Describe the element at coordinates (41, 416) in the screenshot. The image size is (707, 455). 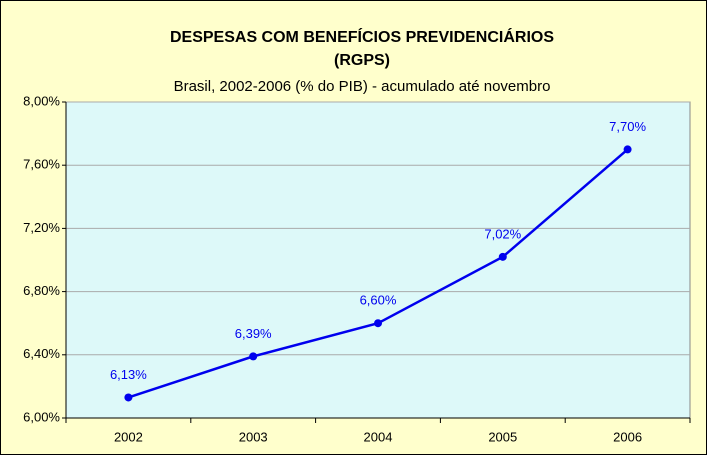
I see `y-tick-label: 6,00%` at that location.